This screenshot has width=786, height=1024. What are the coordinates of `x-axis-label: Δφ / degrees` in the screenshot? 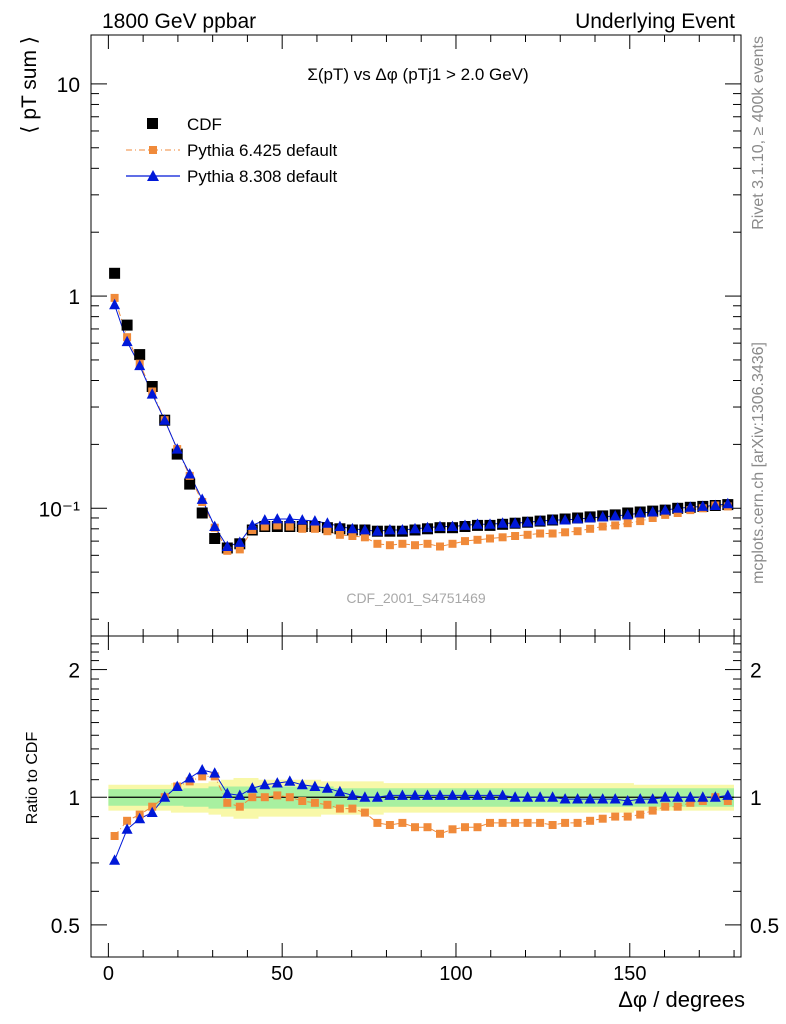 It's located at (681, 999).